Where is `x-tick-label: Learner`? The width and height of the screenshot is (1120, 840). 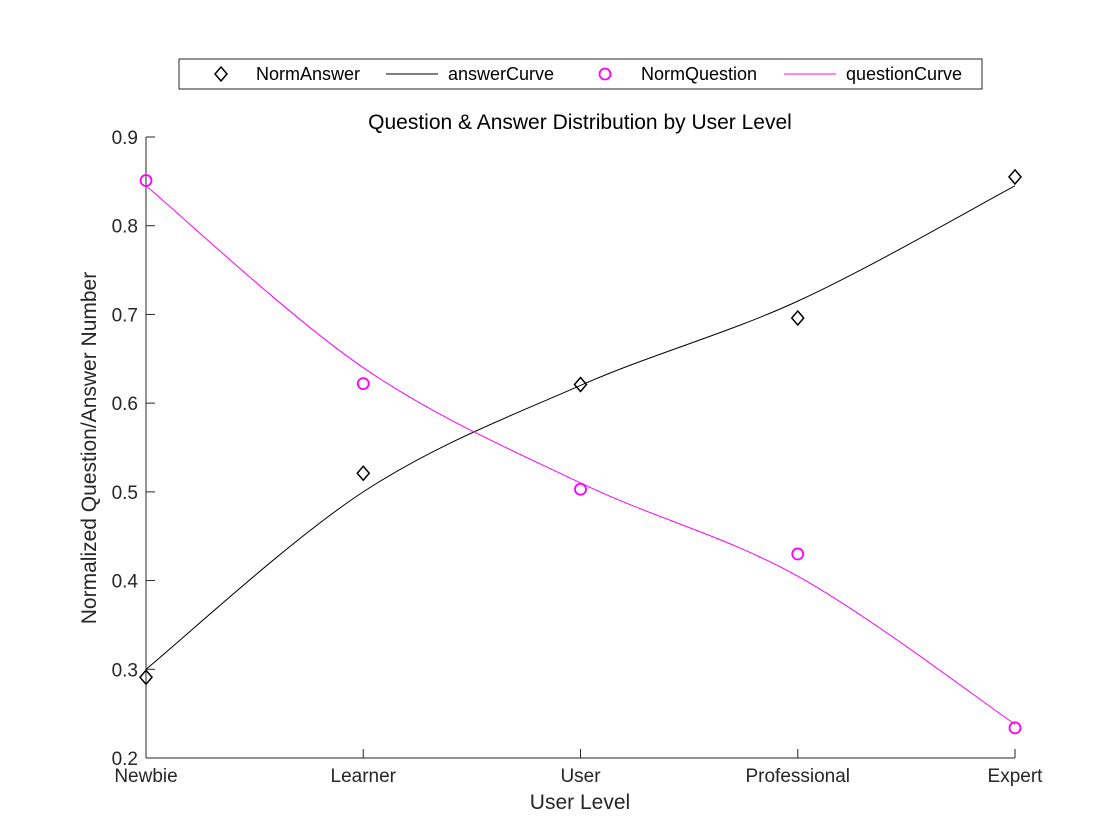 x-tick-label: Learner is located at coordinates (364, 776).